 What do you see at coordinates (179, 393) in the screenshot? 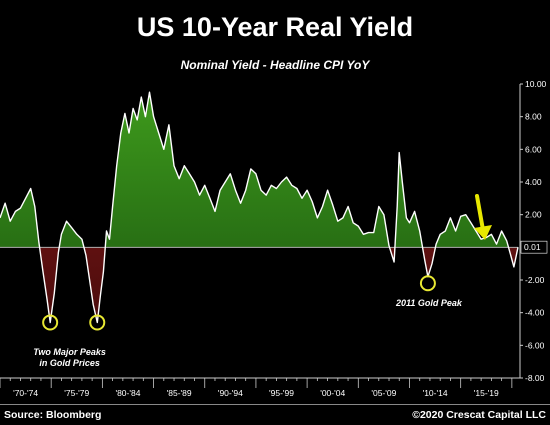
I see `x-tick-label: '85-'89` at bounding box center [179, 393].